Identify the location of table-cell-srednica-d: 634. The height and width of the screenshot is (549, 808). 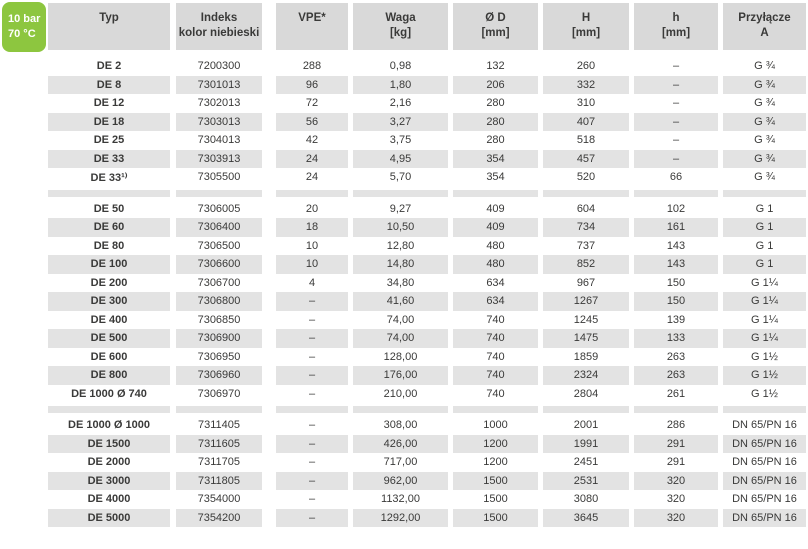
(493, 301).